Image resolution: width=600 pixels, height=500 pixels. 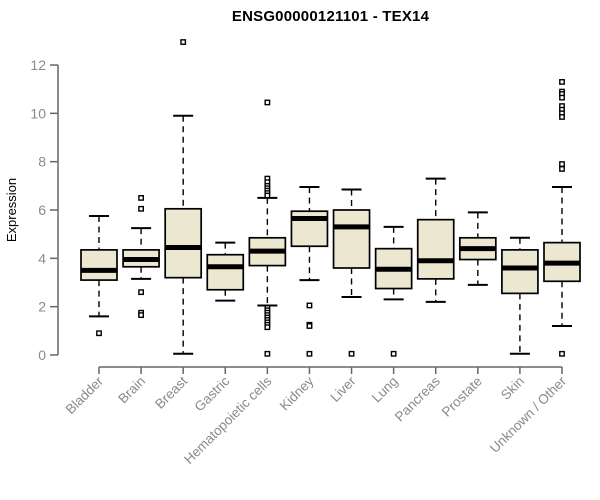 I want to click on box-pancreas, so click(x=435, y=240).